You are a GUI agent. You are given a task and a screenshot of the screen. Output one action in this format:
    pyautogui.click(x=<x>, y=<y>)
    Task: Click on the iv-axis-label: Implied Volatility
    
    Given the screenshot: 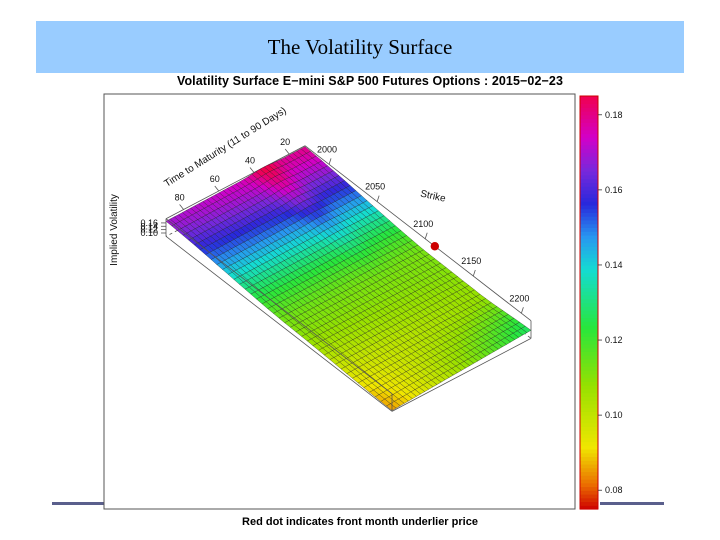 What is the action you would take?
    pyautogui.click(x=114, y=230)
    